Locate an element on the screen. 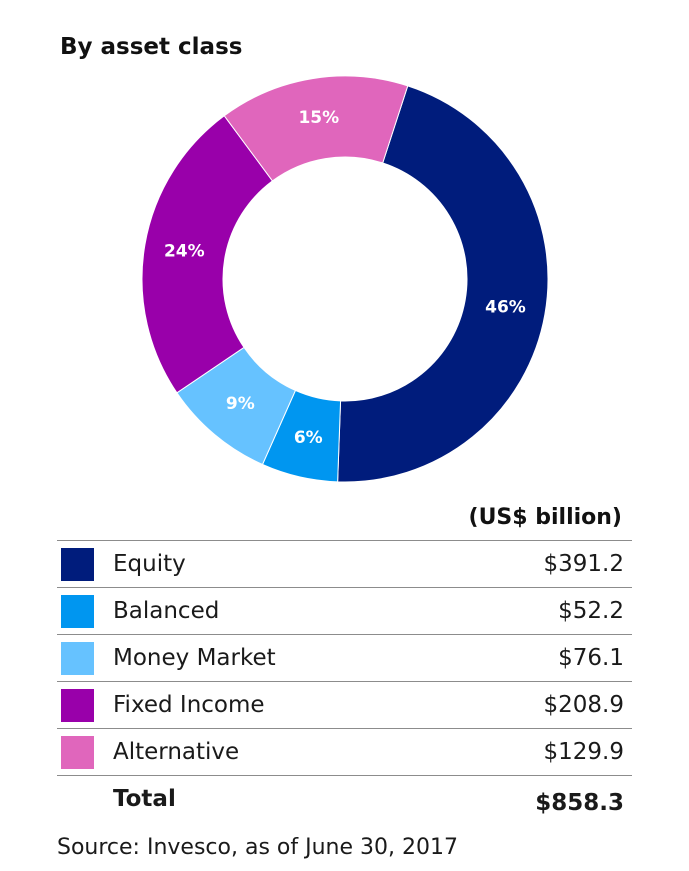 The image size is (689, 871). legend-value: $52.2 is located at coordinates (591, 611).